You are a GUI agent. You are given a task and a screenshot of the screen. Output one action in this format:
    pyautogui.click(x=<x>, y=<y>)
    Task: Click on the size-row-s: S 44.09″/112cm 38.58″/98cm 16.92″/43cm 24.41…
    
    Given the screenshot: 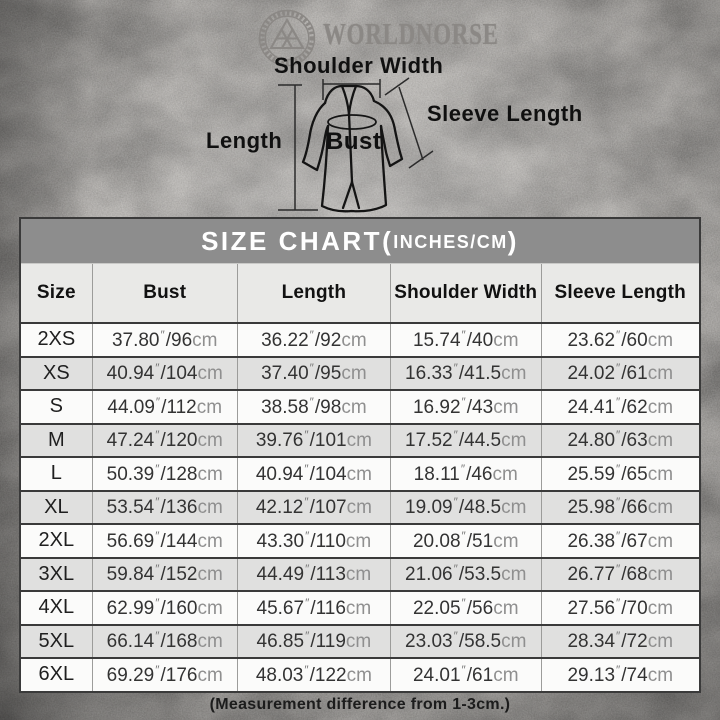 What is the action you would take?
    pyautogui.click(x=360, y=406)
    